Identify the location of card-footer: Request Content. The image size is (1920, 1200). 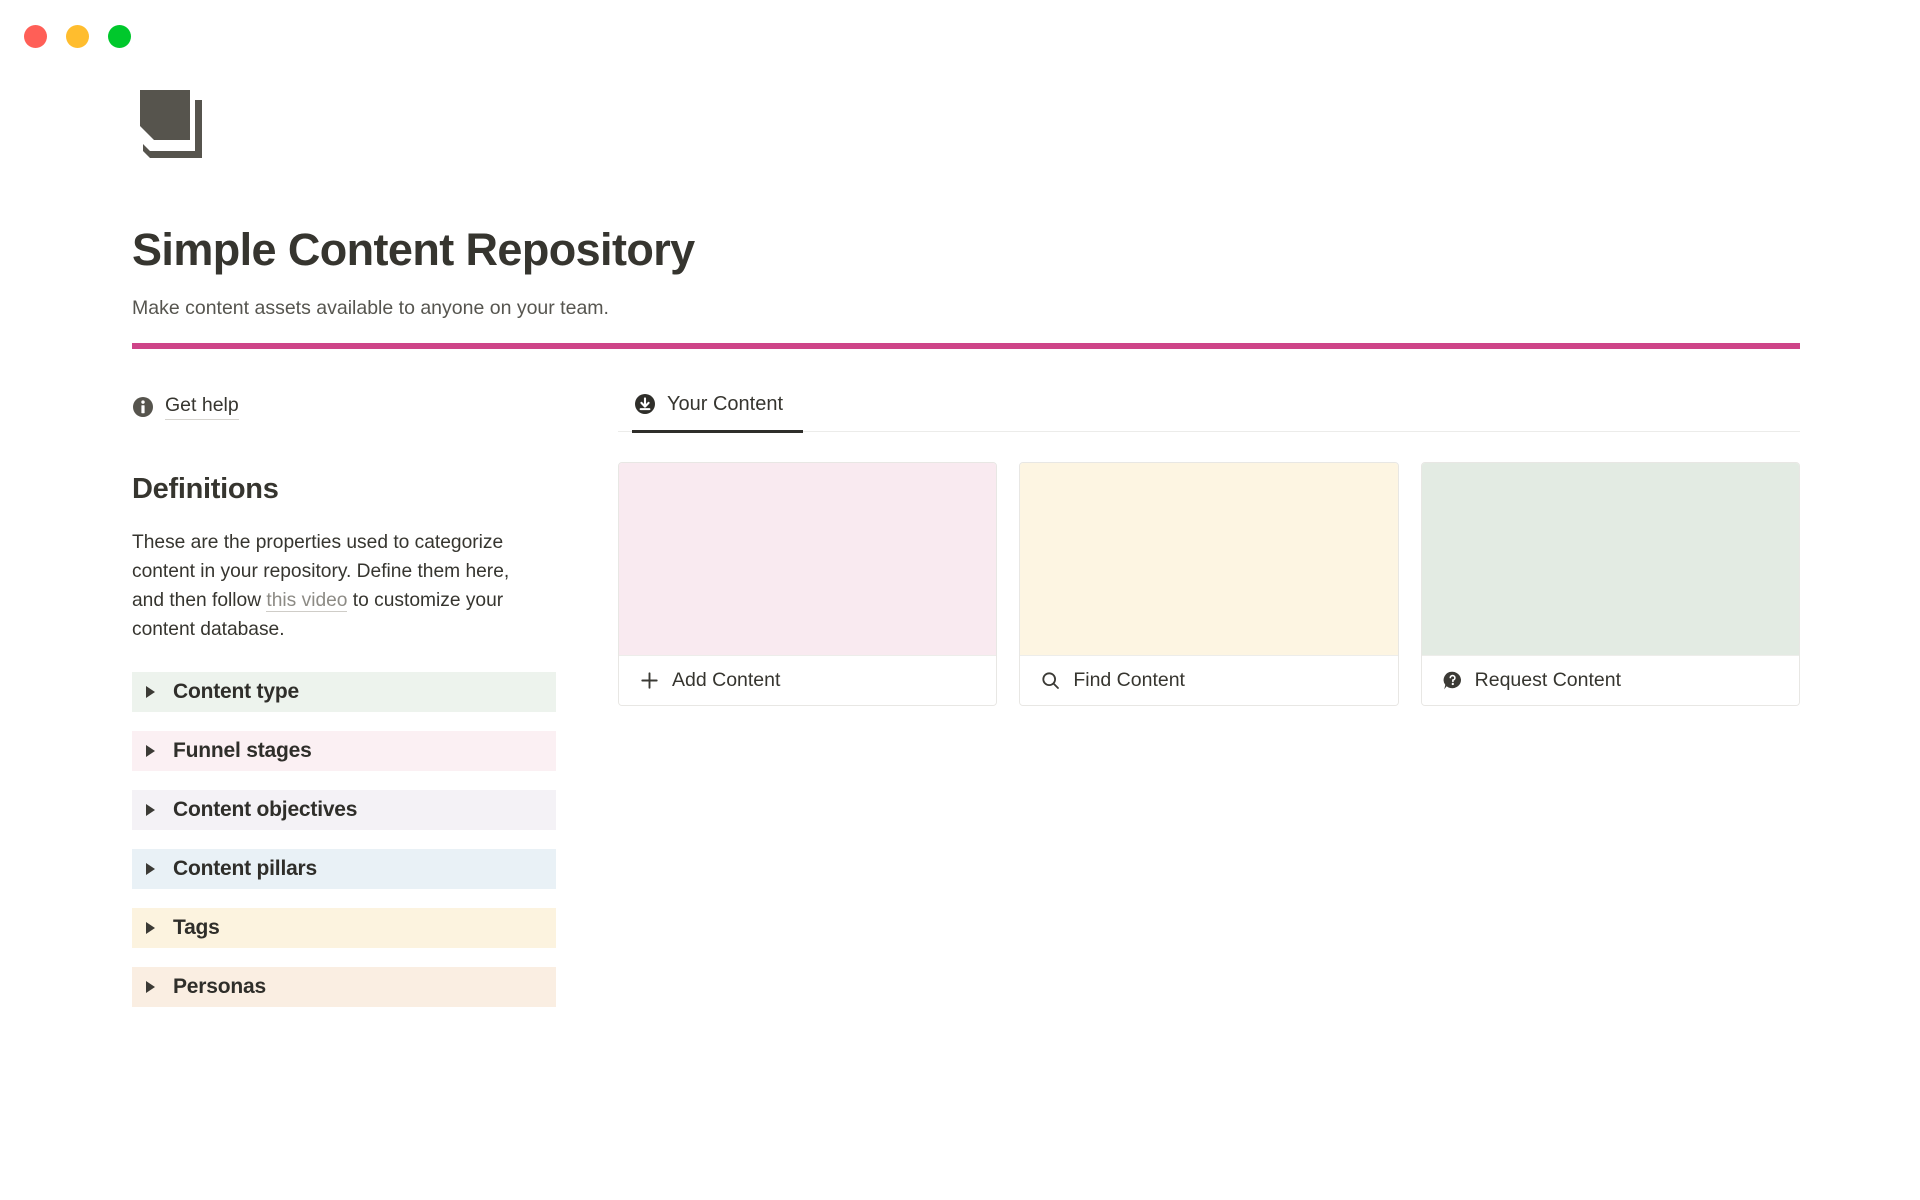
(1610, 679).